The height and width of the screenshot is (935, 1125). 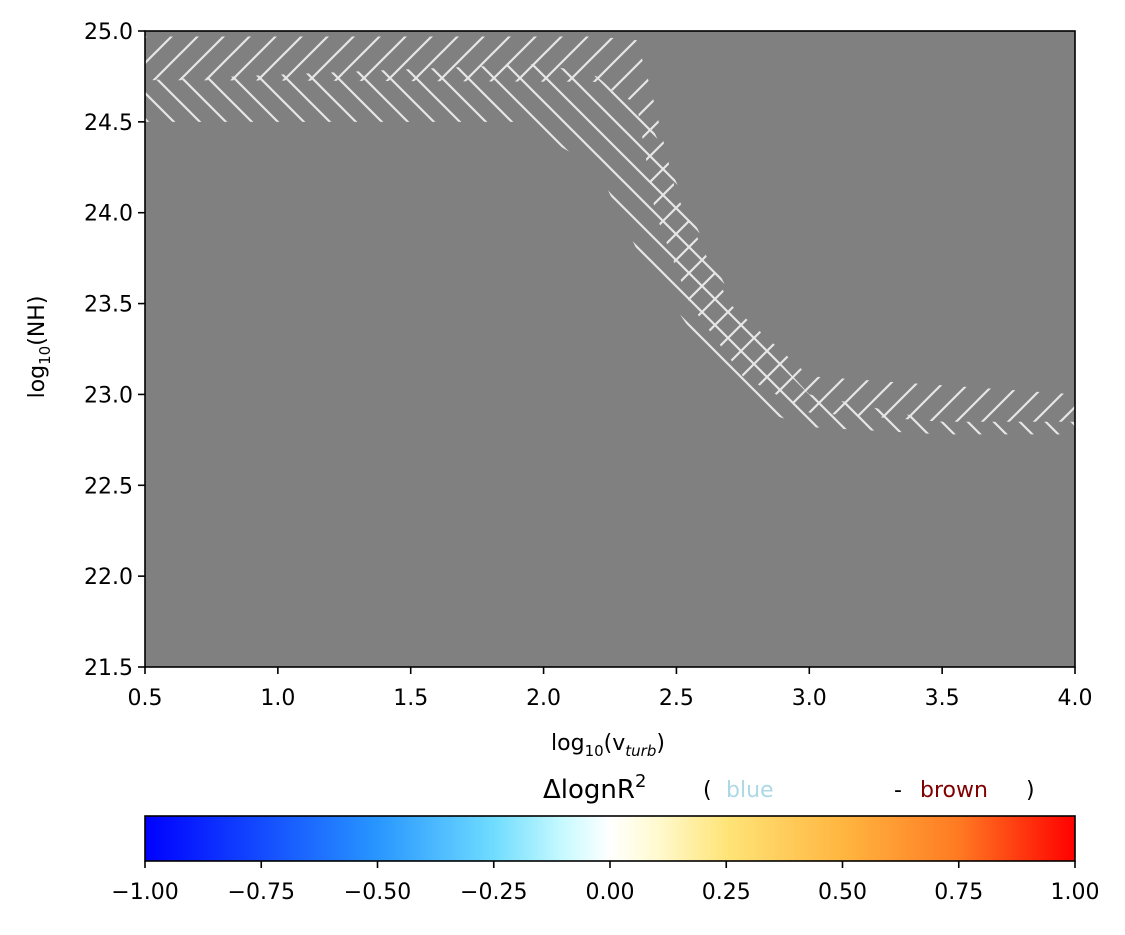 What do you see at coordinates (1075, 698) in the screenshot?
I see `x-tick-label: 4.0` at bounding box center [1075, 698].